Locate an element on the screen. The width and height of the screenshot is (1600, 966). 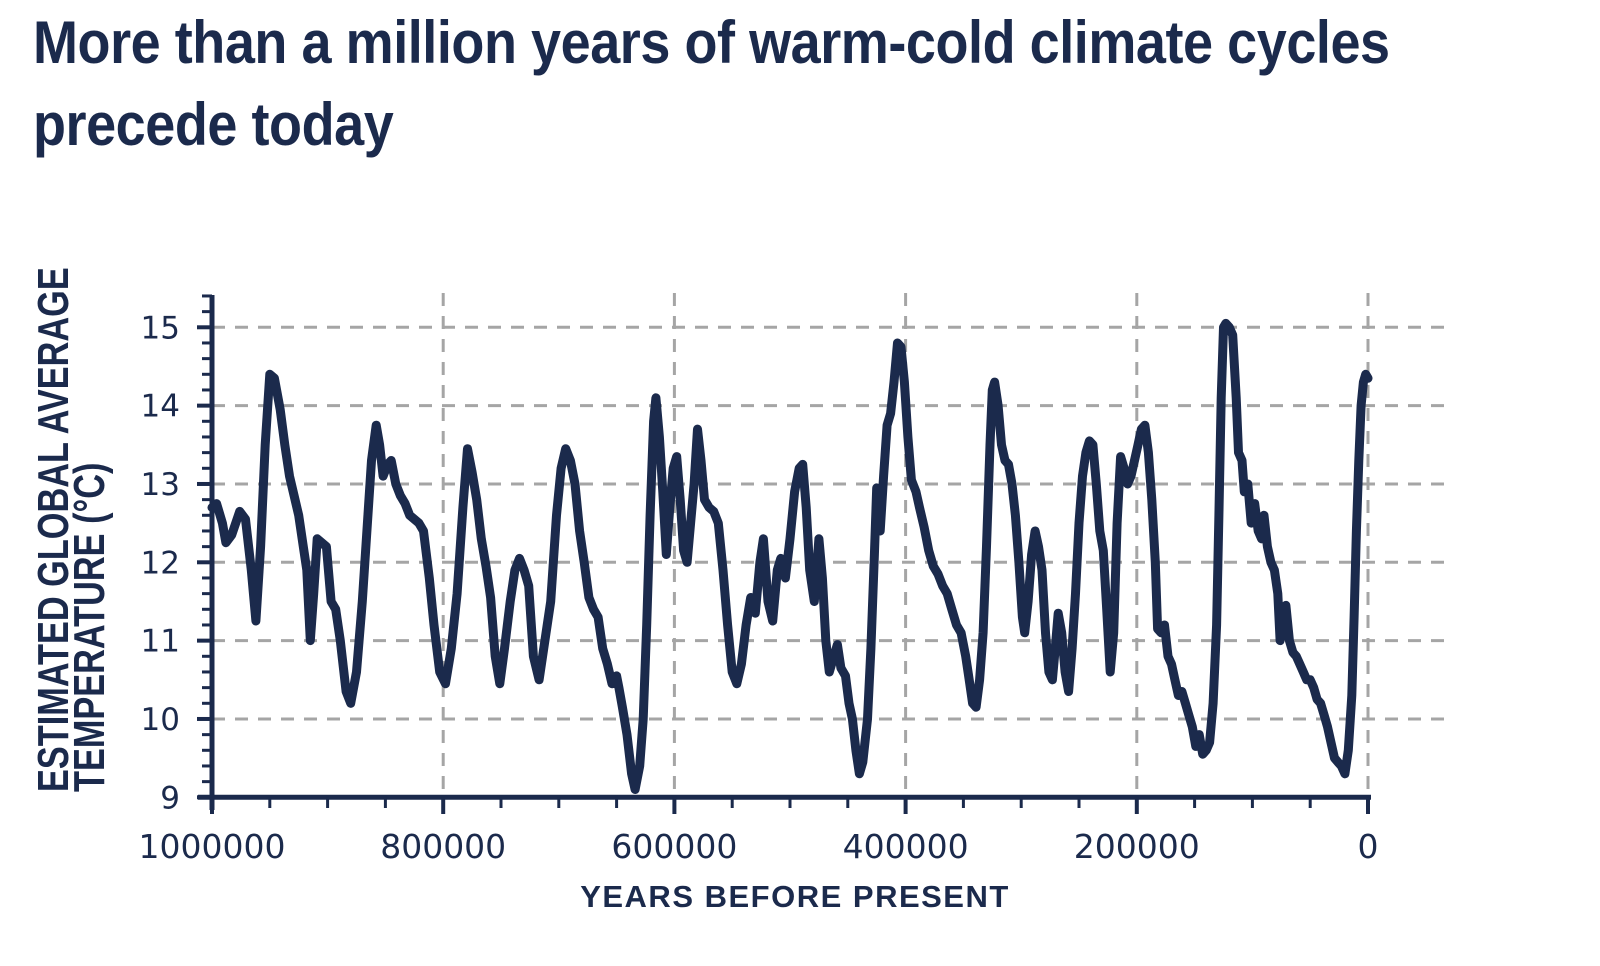
y-axis-title-line-1: ESTIMATED GLOBAL AVERAGE is located at coordinates (53, 529).